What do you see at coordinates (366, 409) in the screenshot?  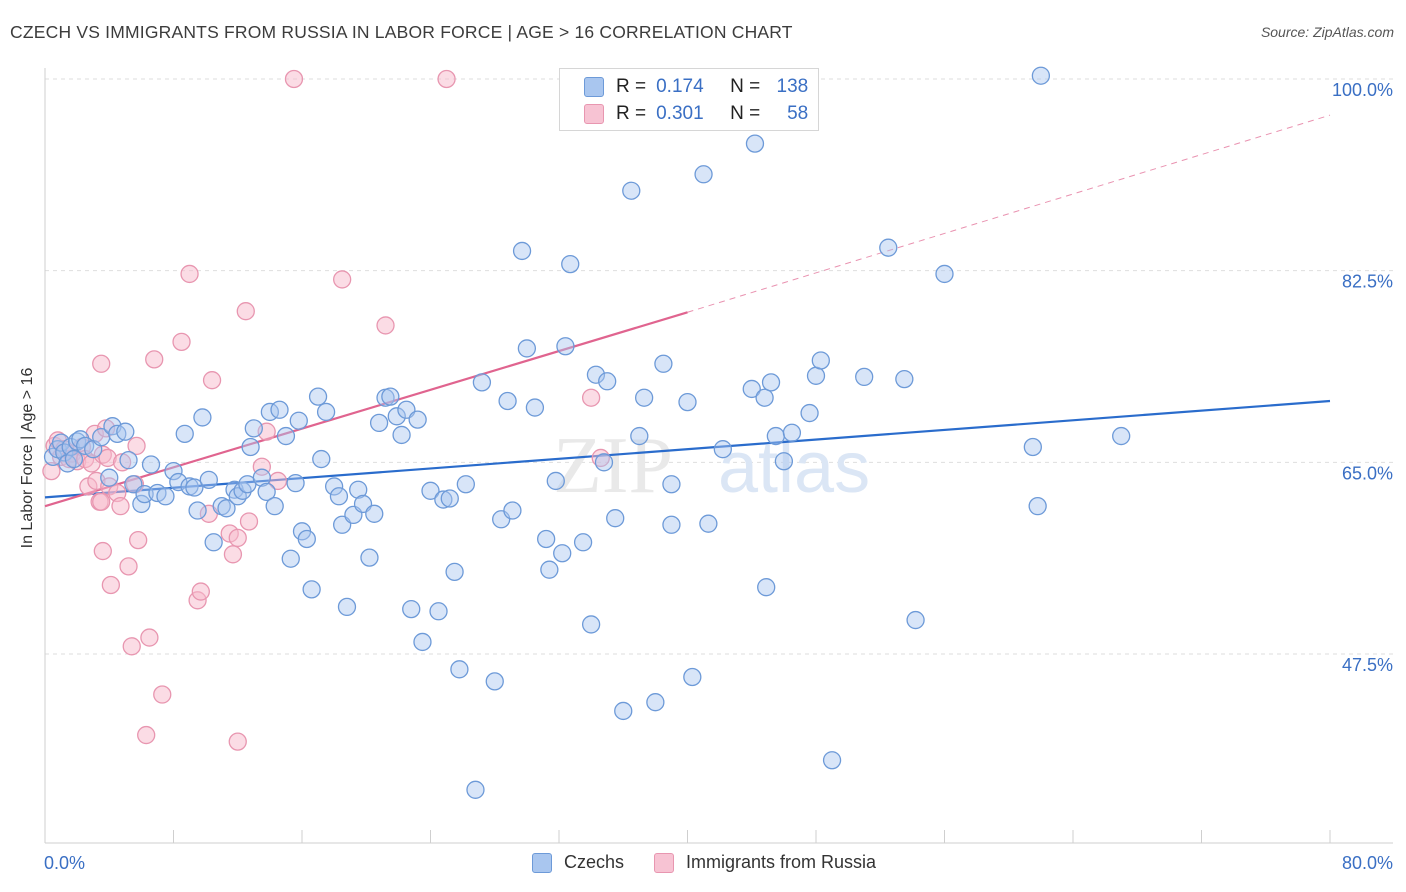 I see `russia-trend-line` at bounding box center [366, 409].